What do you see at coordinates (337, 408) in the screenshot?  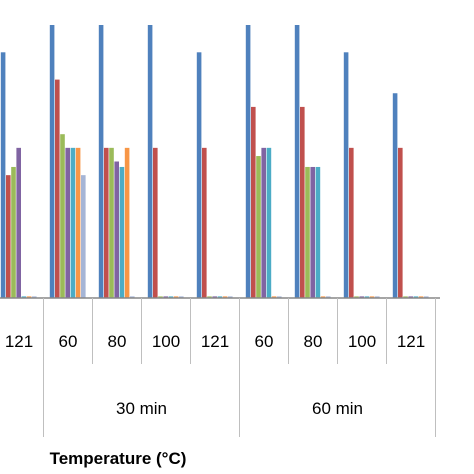 I see `group-label-2: 60 min` at bounding box center [337, 408].